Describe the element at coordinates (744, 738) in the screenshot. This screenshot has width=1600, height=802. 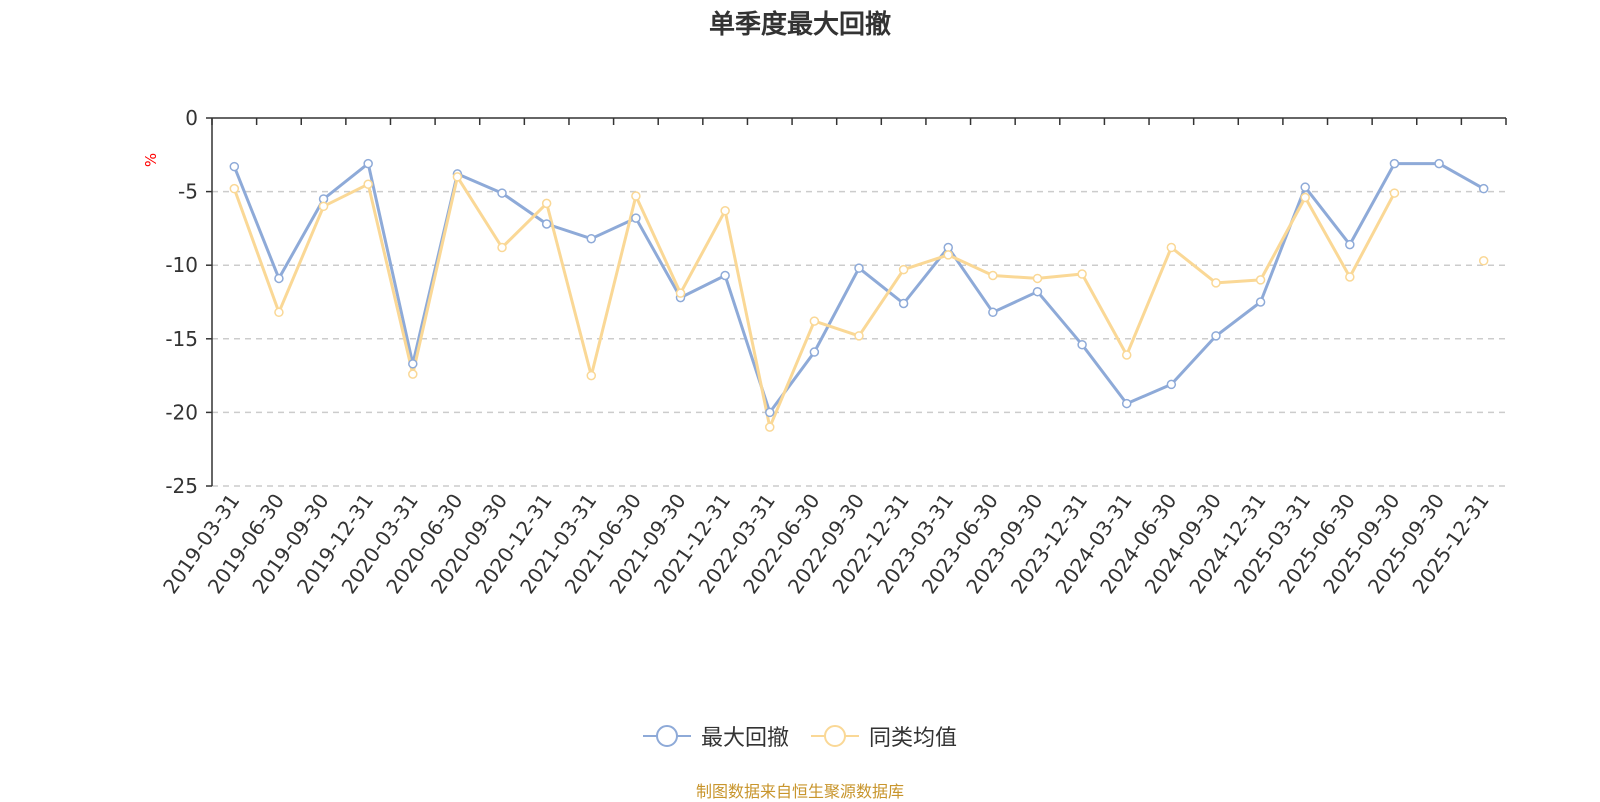
I see `legend-label-max-drawdown: 最大回撤` at that location.